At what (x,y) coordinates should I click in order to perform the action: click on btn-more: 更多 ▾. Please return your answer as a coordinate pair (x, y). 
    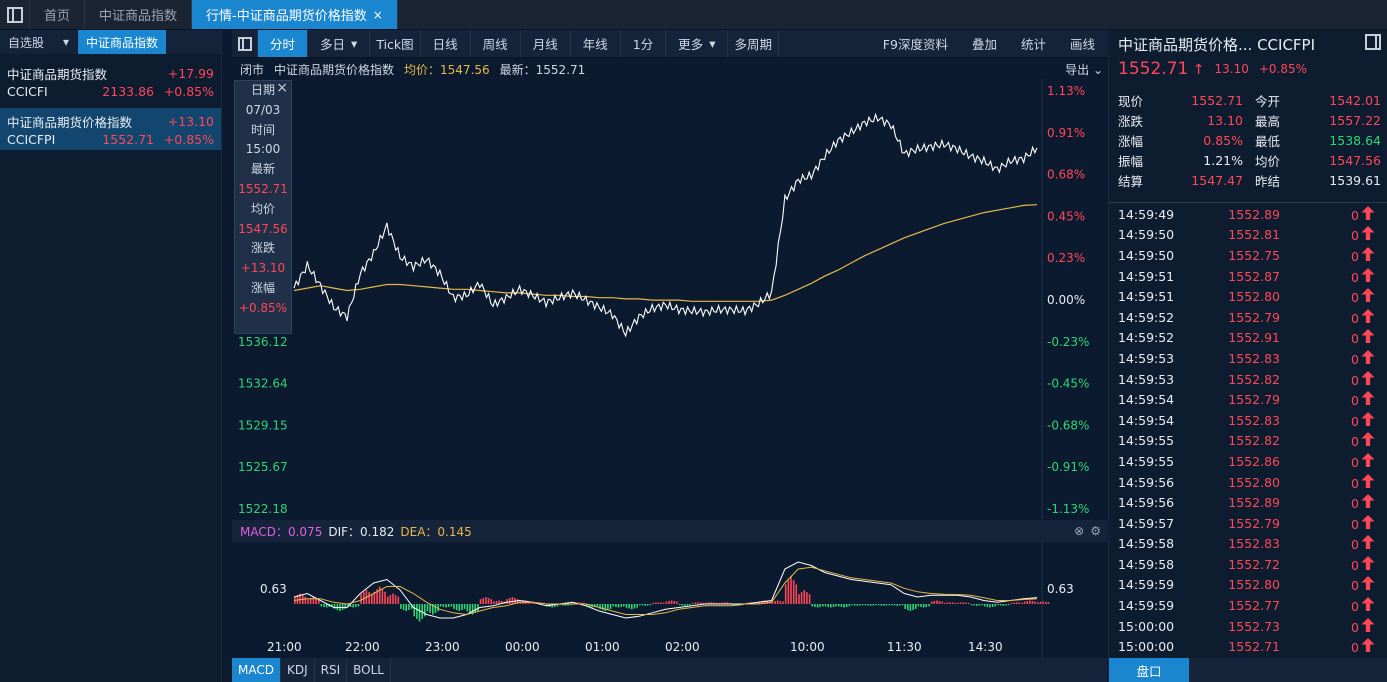
    Looking at the image, I should click on (697, 43).